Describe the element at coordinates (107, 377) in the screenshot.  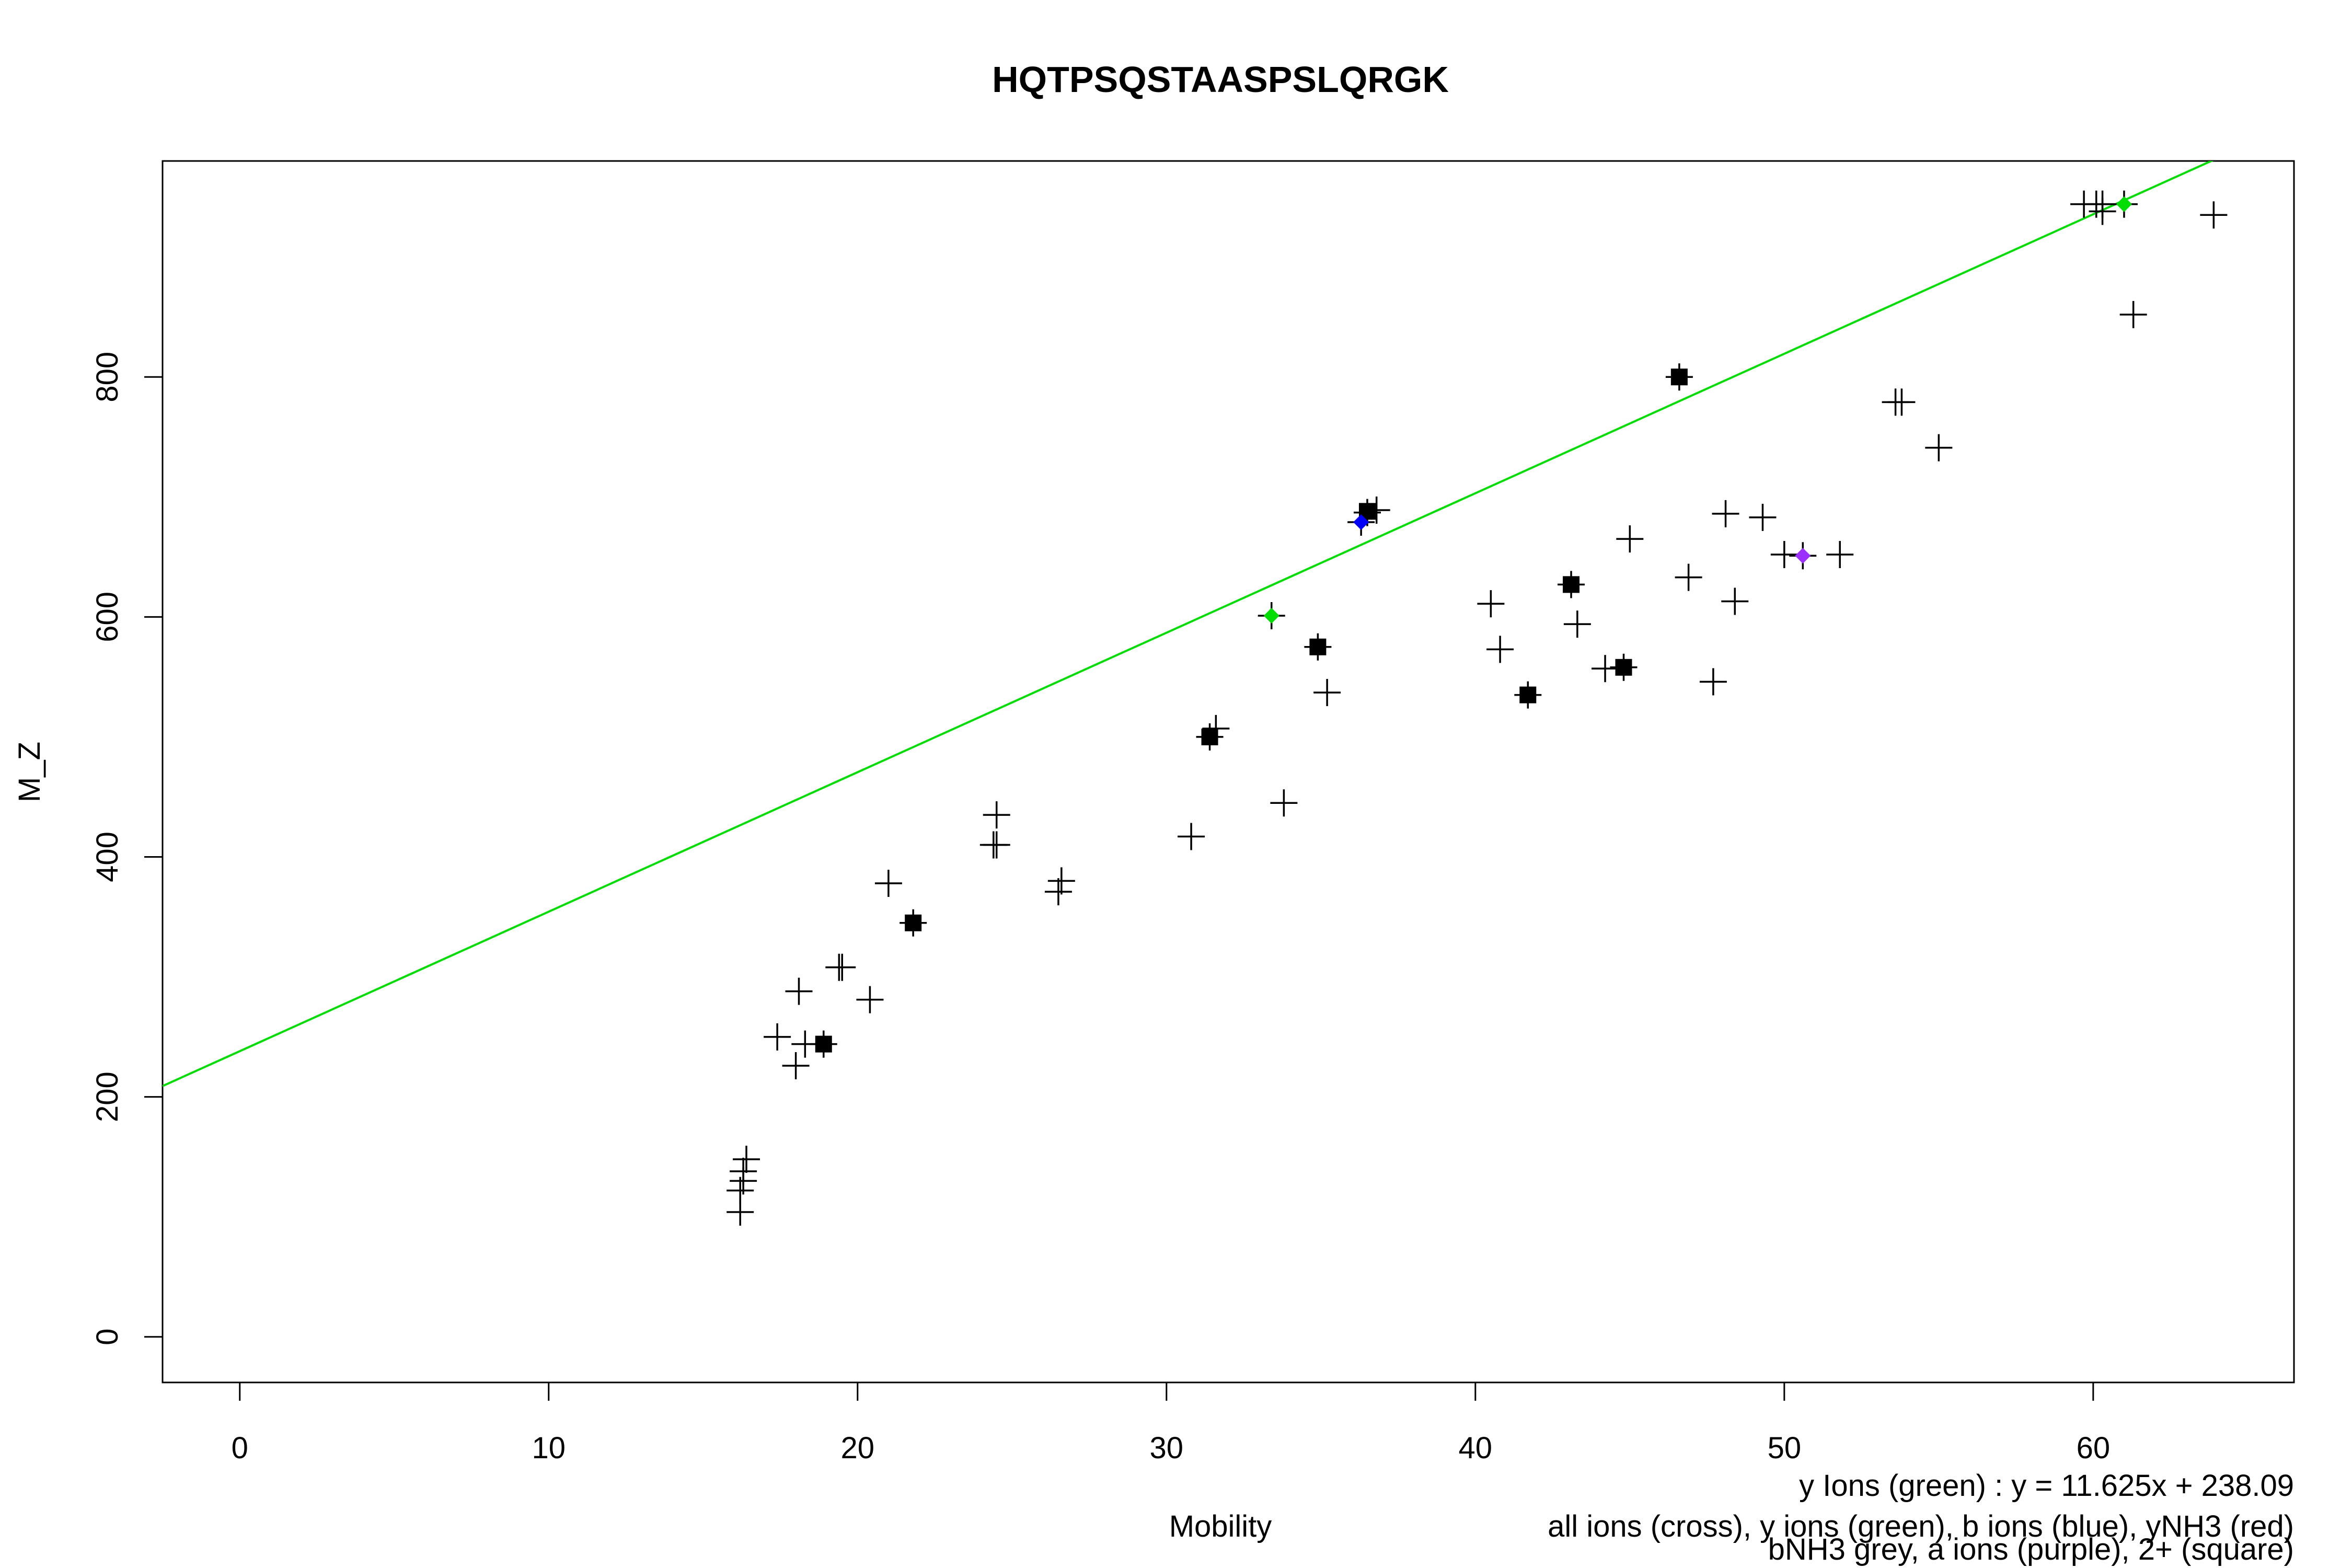
I see `y-tick-label: 800` at that location.